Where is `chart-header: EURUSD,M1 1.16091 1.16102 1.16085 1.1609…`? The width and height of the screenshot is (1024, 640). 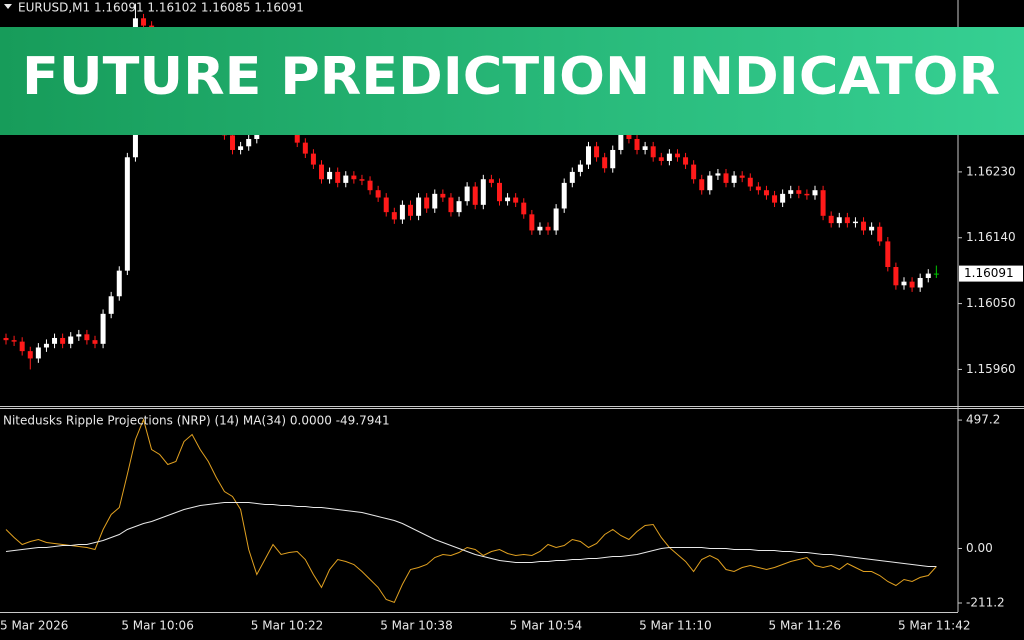
chart-header: EURUSD,M1 1.16091 1.16102 1.16085 1.1609… is located at coordinates (161, 8).